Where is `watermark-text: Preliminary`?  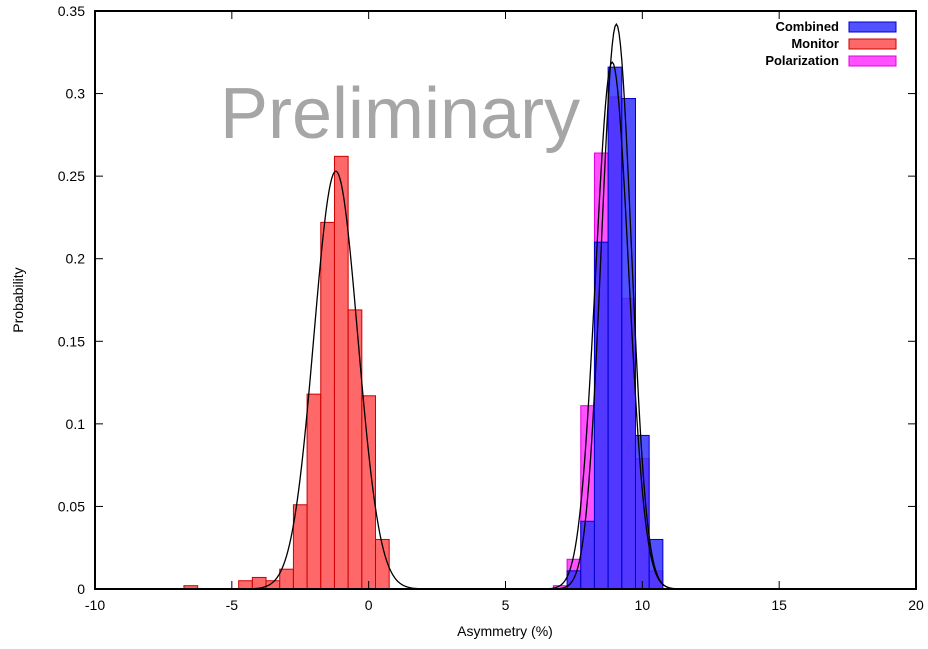 watermark-text: Preliminary is located at coordinates (400, 114).